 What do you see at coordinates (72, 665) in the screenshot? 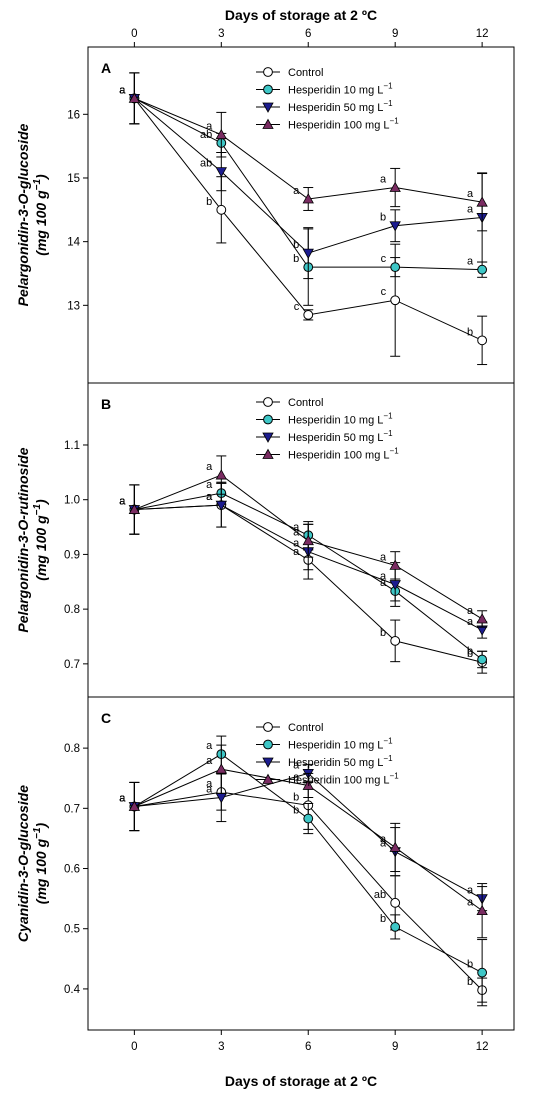
I see `y-tick-label: 0.7` at bounding box center [72, 665].